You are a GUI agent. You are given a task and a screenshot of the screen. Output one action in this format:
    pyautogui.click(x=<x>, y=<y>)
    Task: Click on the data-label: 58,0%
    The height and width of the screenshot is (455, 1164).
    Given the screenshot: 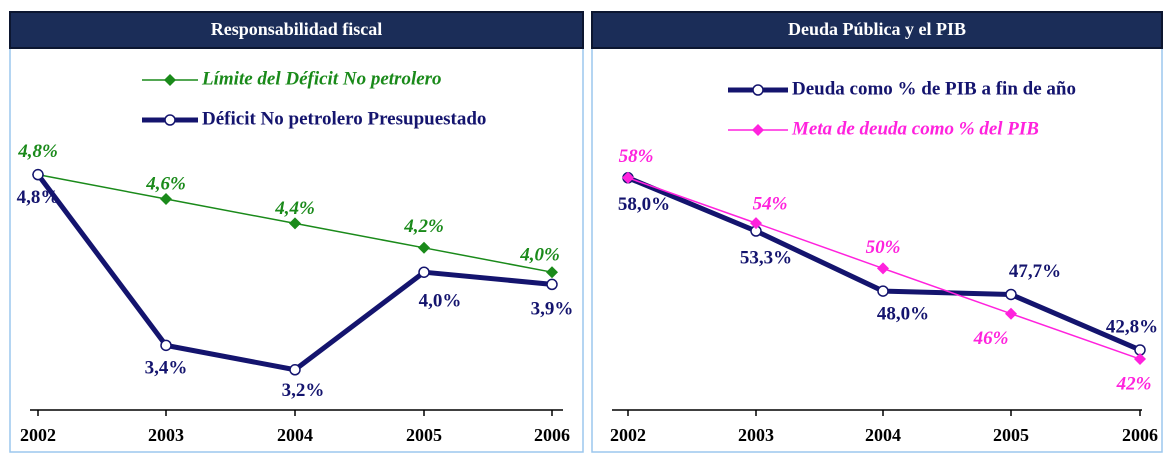 What is the action you would take?
    pyautogui.click(x=644, y=204)
    